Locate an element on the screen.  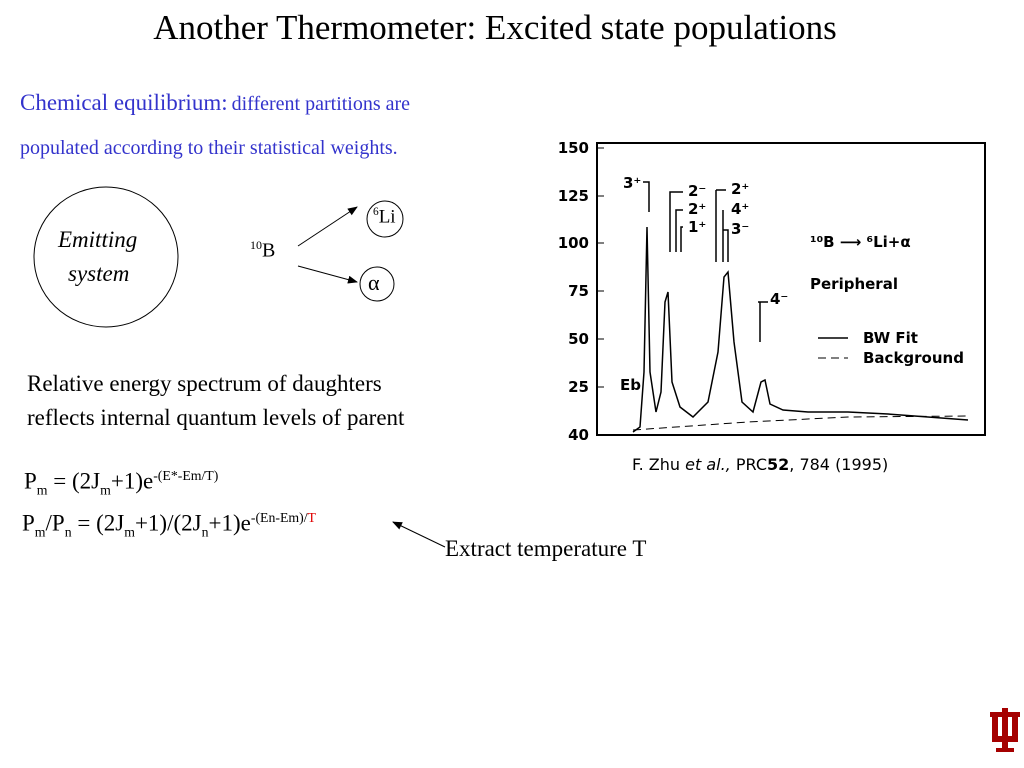
eq-sup-highlight: T is located at coordinates (311, 517).